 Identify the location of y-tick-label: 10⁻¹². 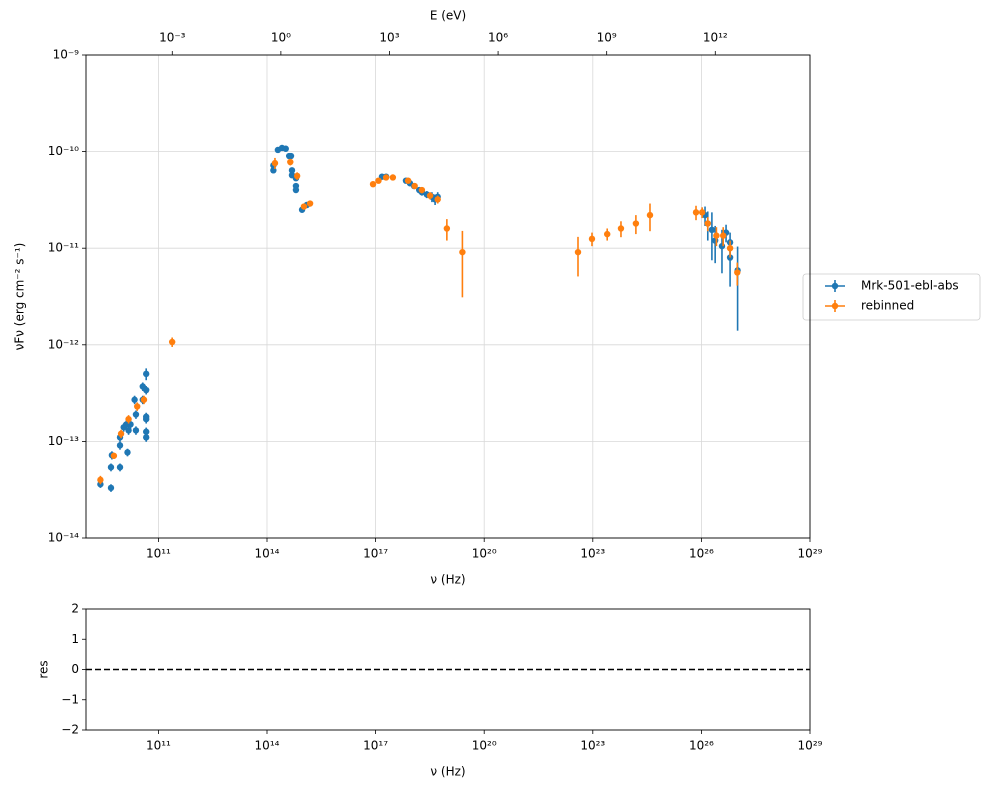
(63, 344).